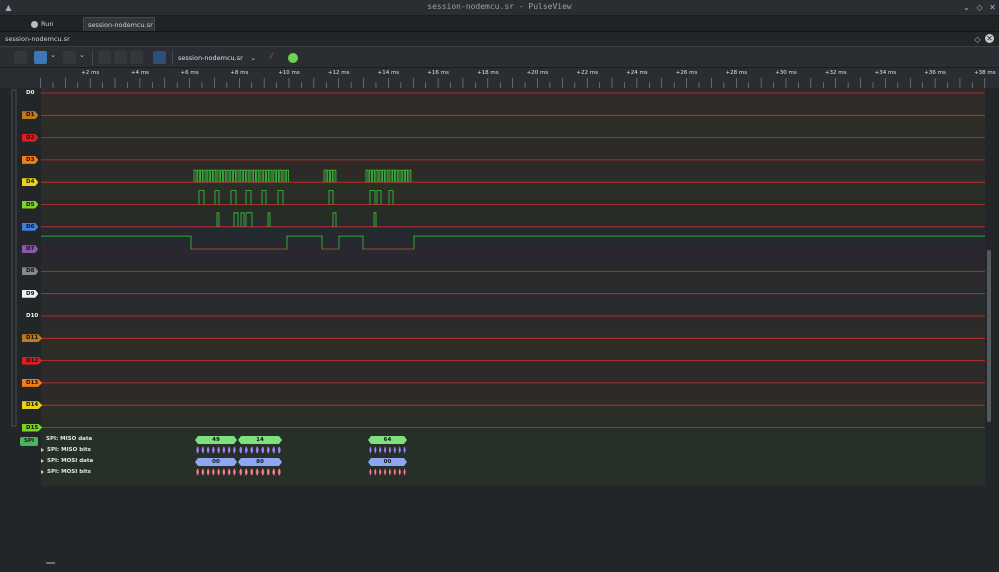 Image resolution: width=999 pixels, height=572 pixels. What do you see at coordinates (69, 439) in the screenshot?
I see `decoder-row-label: SPI: MISO data` at bounding box center [69, 439].